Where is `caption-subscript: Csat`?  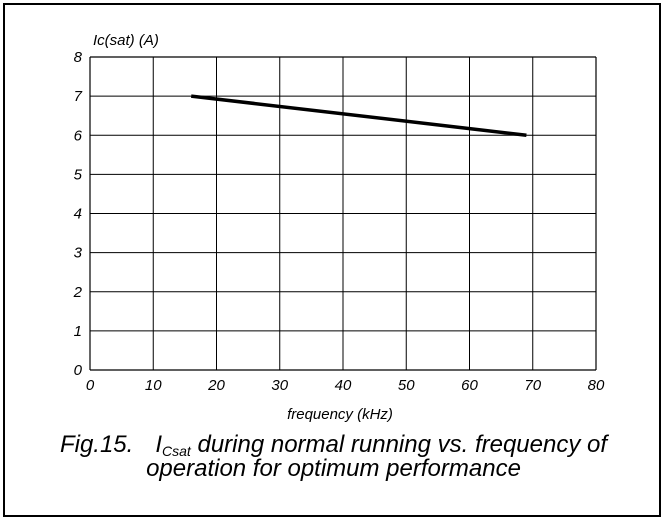 caption-subscript: Csat is located at coordinates (176, 451).